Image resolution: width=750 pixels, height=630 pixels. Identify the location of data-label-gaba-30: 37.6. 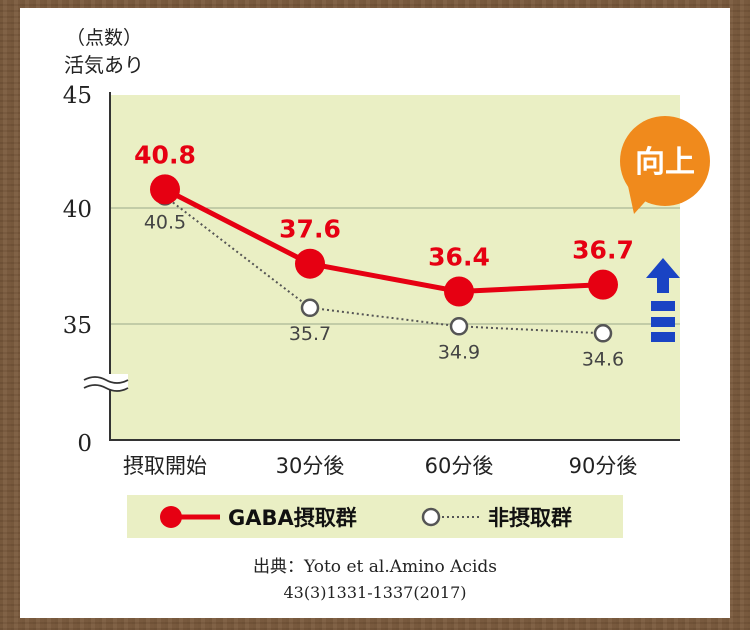
(310, 229).